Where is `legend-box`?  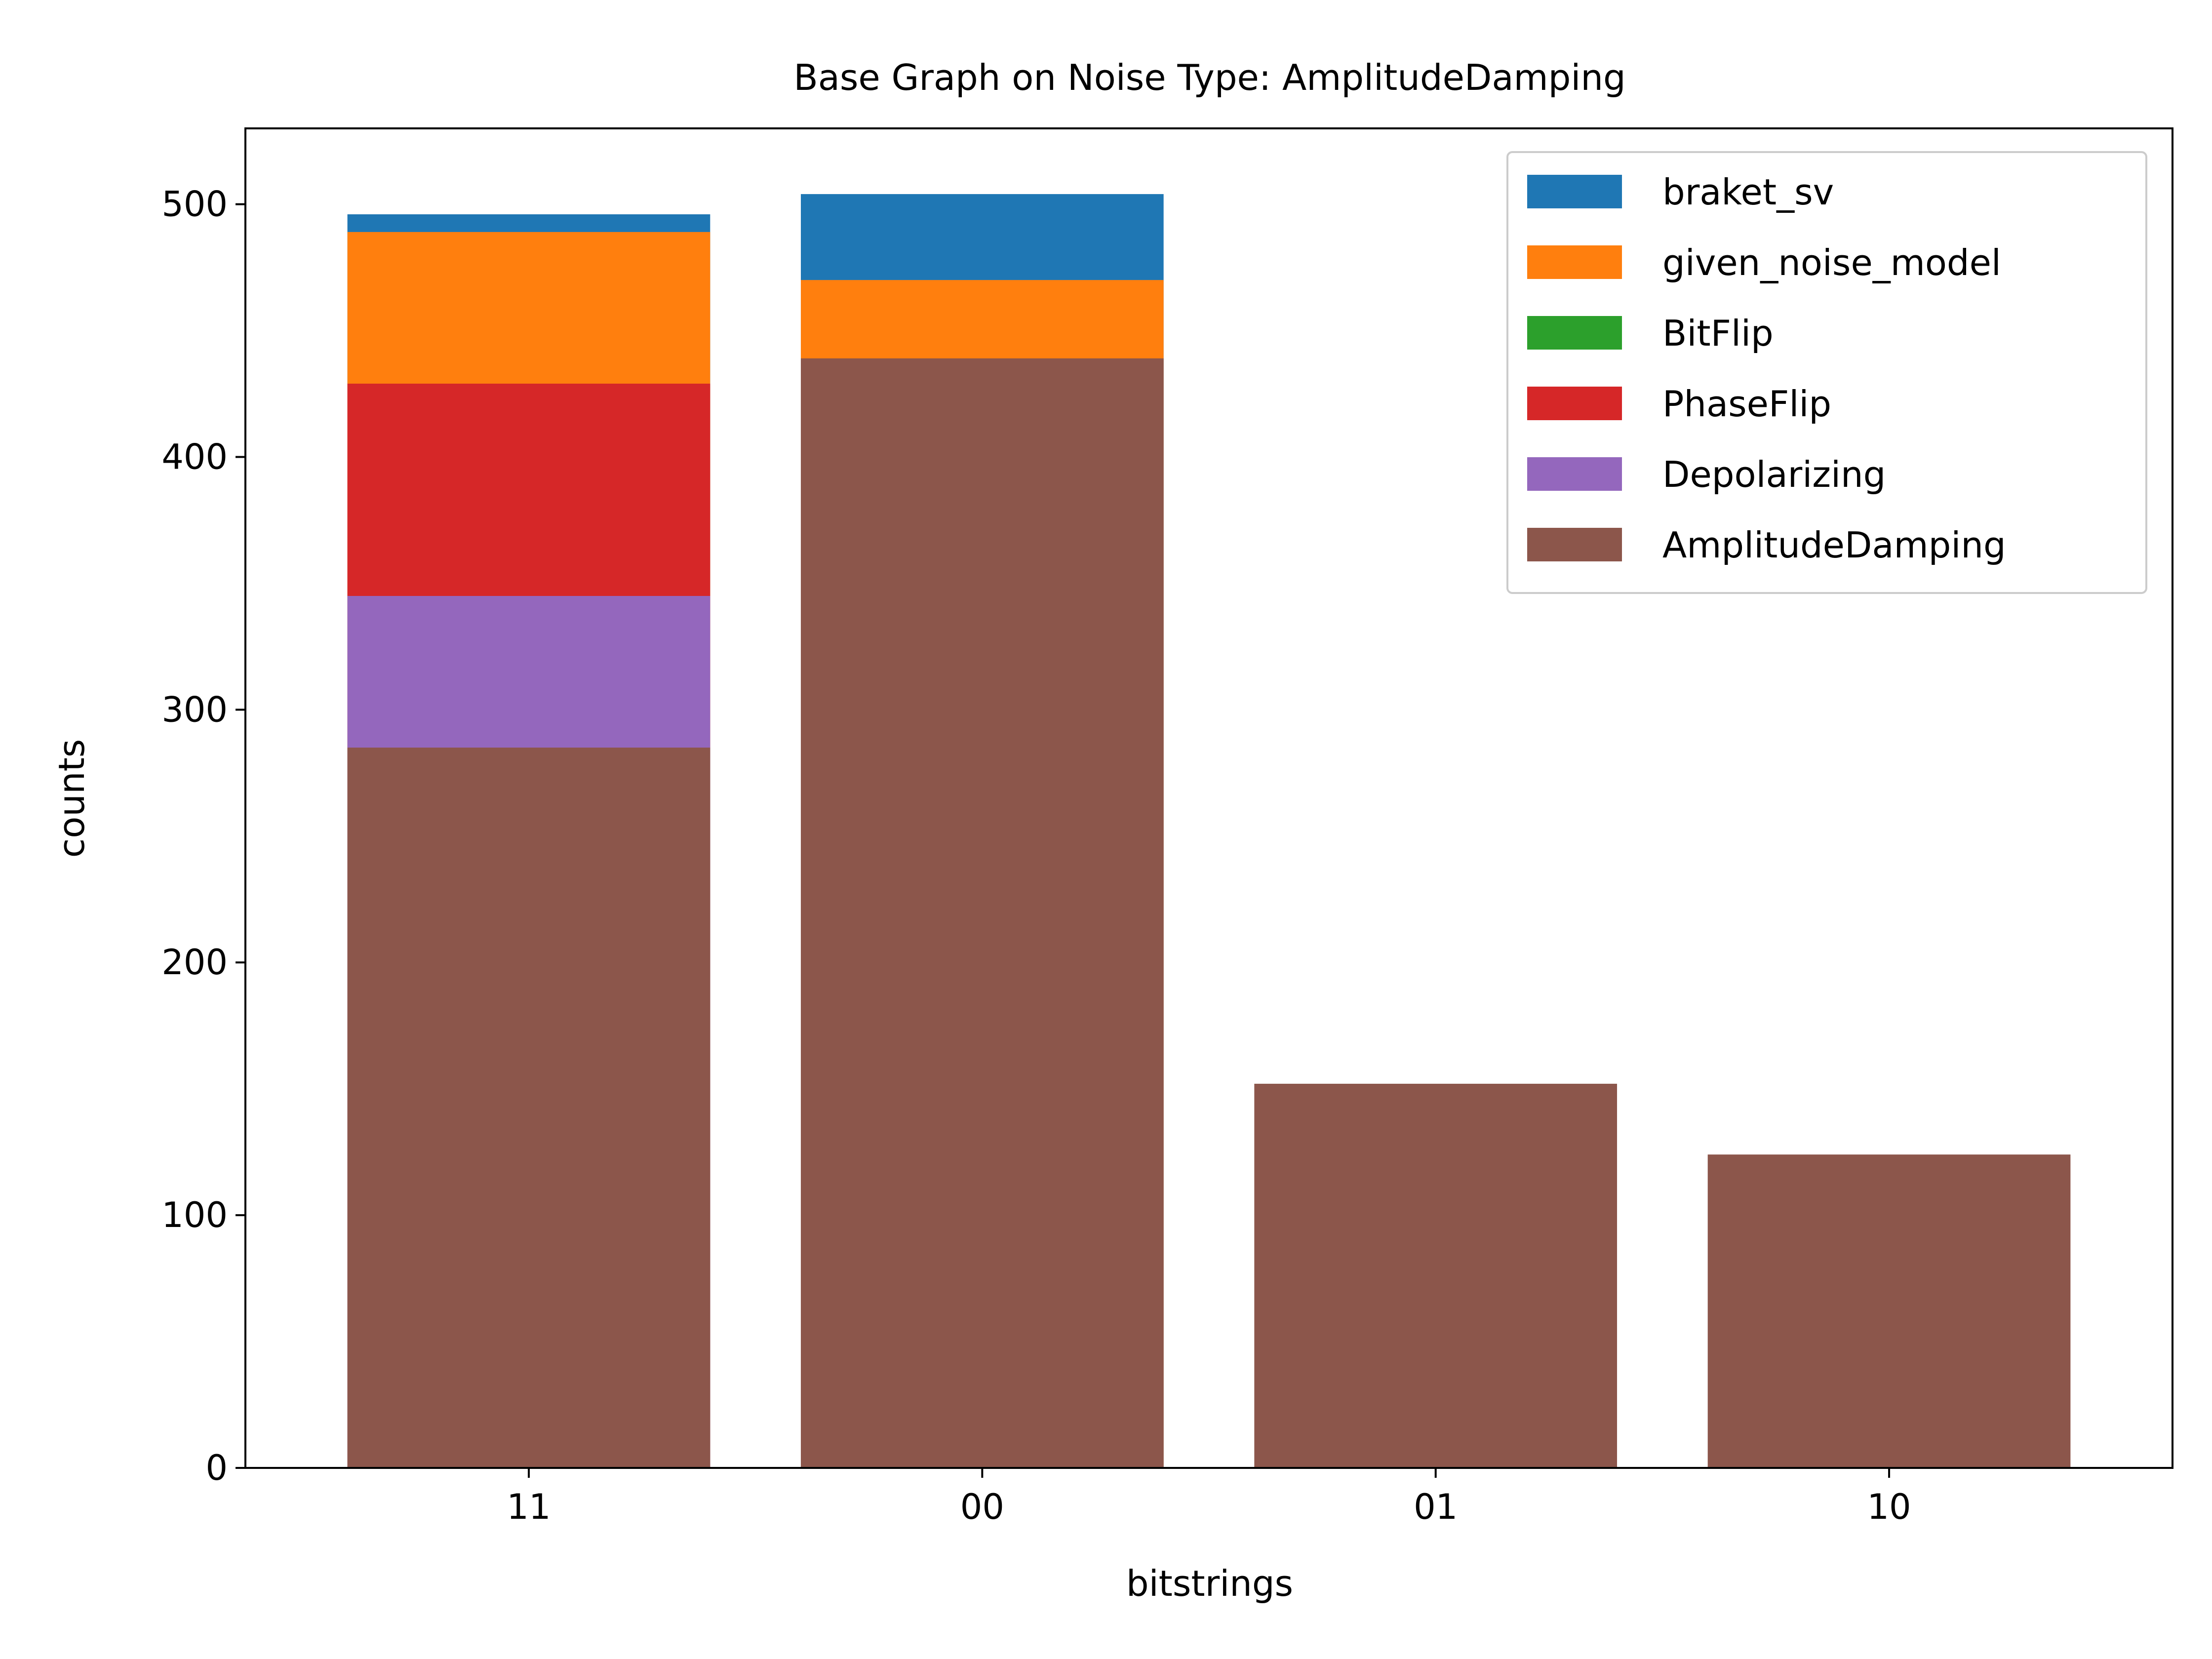
legend-box is located at coordinates (1827, 372).